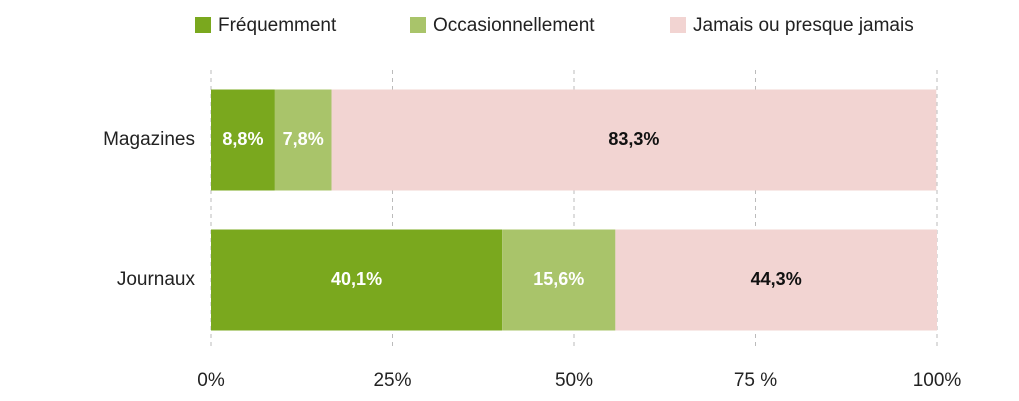 The height and width of the screenshot is (401, 1019). What do you see at coordinates (149, 139) in the screenshot?
I see `y-tick-label: Magazines` at bounding box center [149, 139].